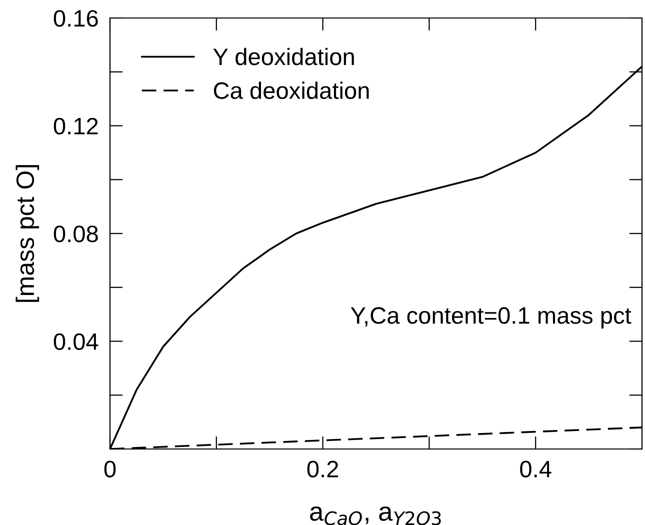  Describe the element at coordinates (491, 318) in the screenshot. I see `annotation: Y,Ca content=0.1 mass pct` at that location.